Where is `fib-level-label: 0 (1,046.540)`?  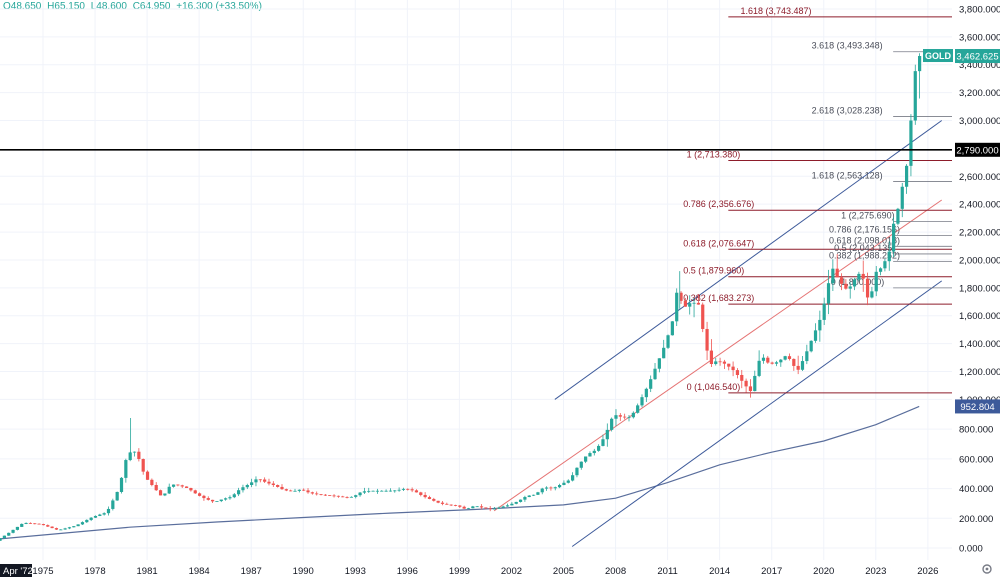
fib-level-label: 0 (1,046.540) is located at coordinates (714, 387).